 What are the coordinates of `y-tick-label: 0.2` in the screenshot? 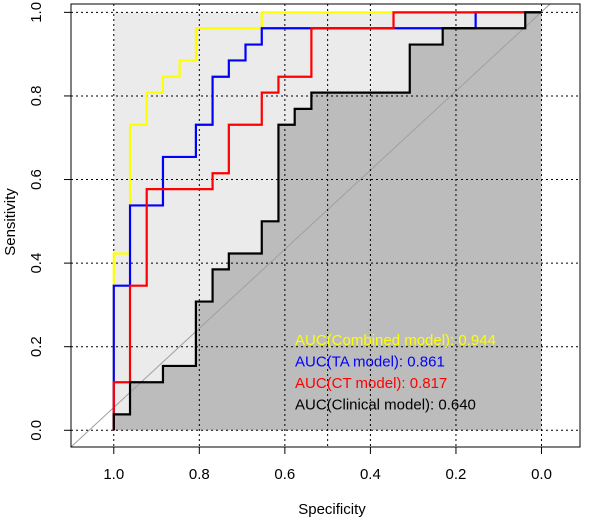 It's located at (36, 346).